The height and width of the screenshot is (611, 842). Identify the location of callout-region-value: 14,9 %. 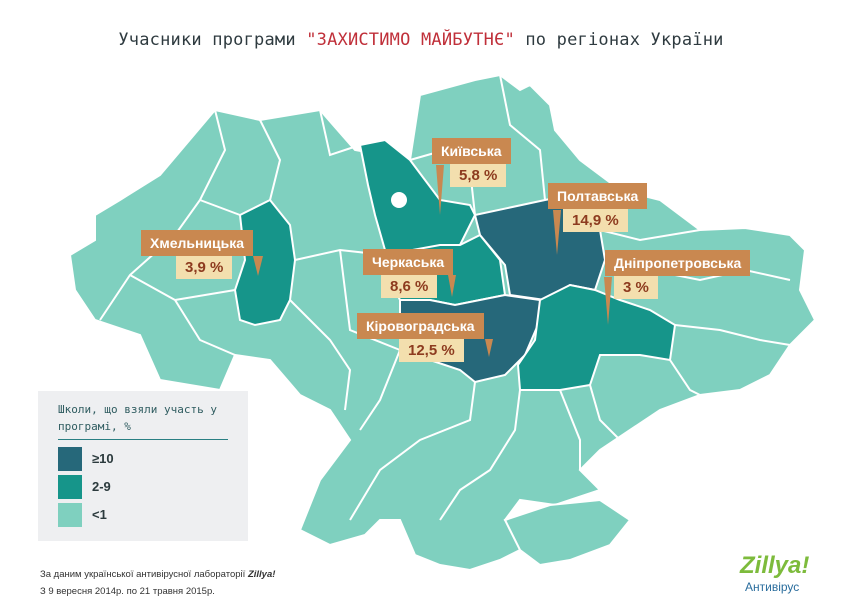
(595, 220).